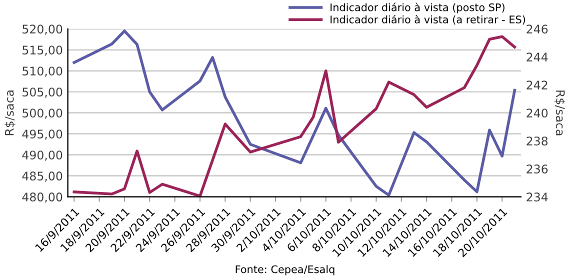  What do you see at coordinates (537, 29) in the screenshot?
I see `y2-tick-label: 246` at bounding box center [537, 29].